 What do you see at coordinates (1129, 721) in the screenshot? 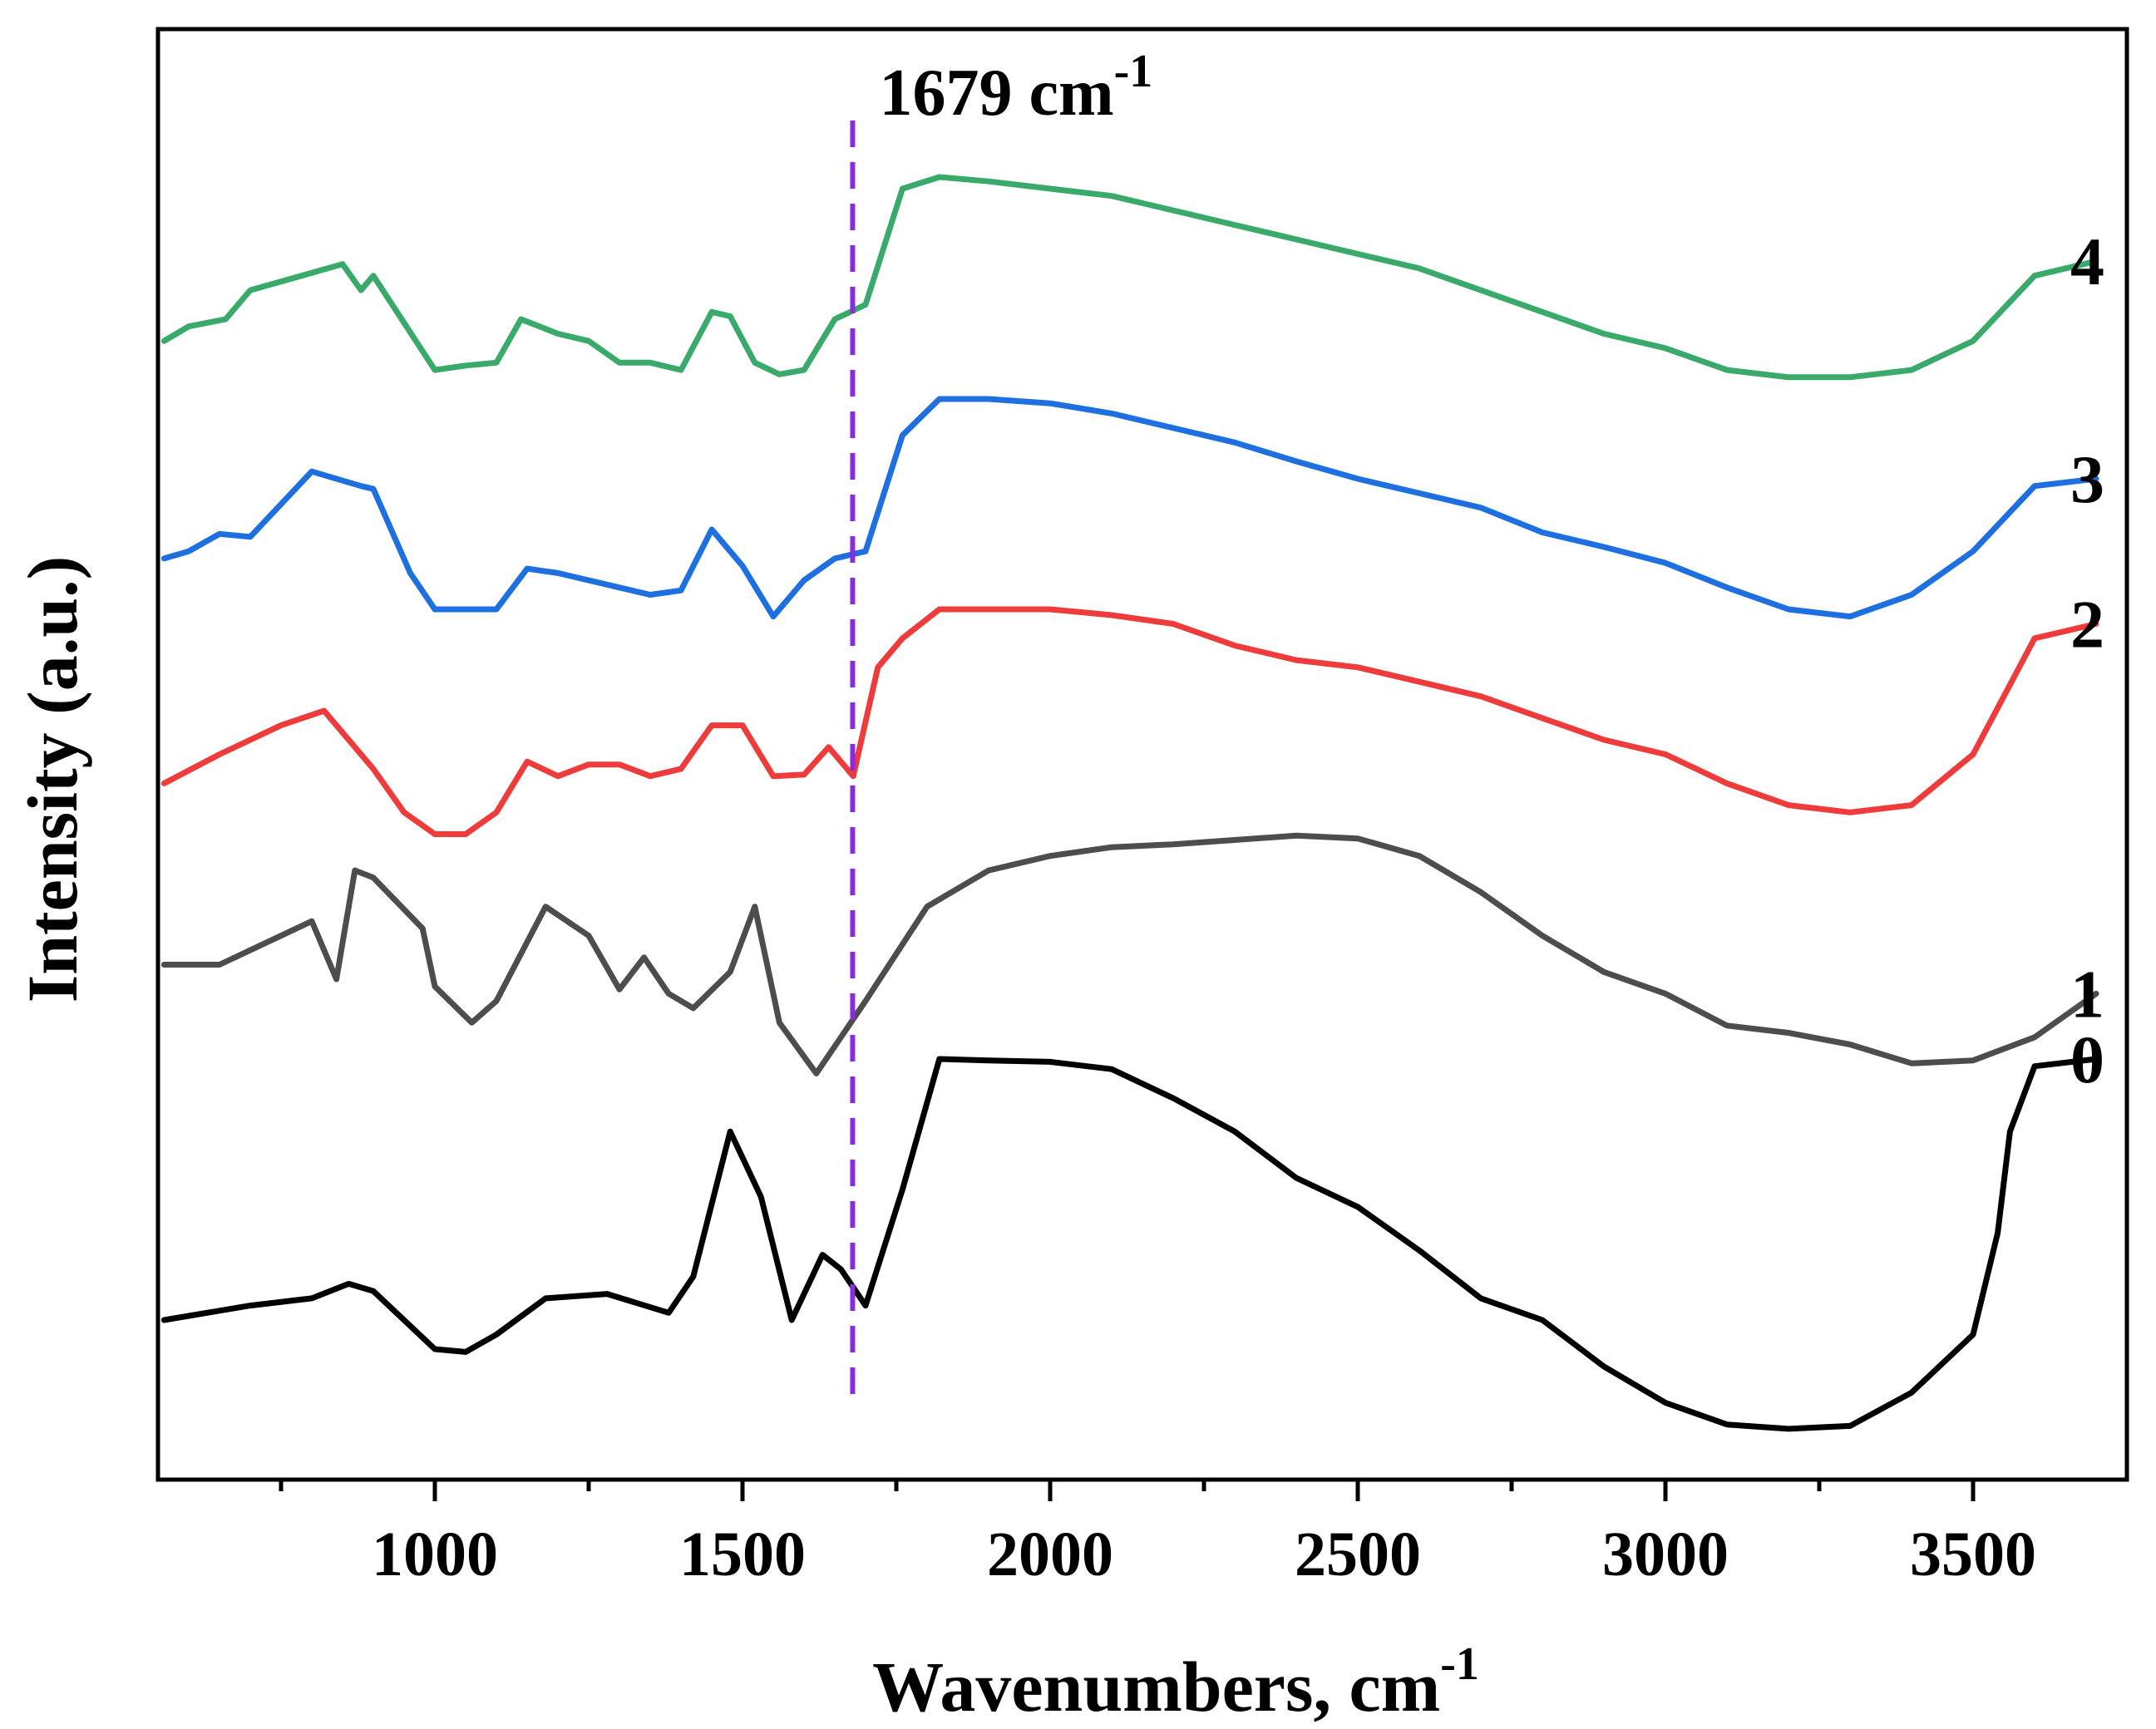
I see `series-2-line` at bounding box center [1129, 721].